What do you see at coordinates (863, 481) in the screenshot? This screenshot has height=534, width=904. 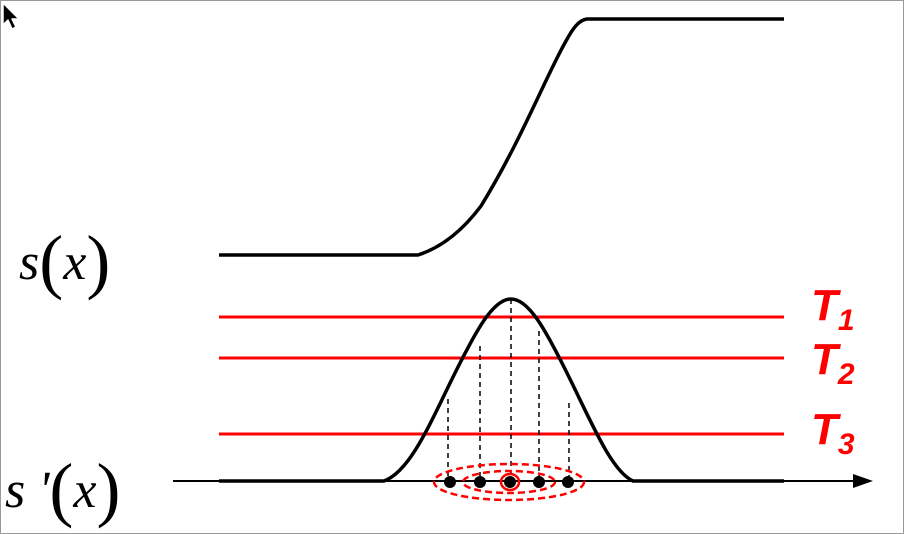 I see `x-axis-arrowhead` at bounding box center [863, 481].